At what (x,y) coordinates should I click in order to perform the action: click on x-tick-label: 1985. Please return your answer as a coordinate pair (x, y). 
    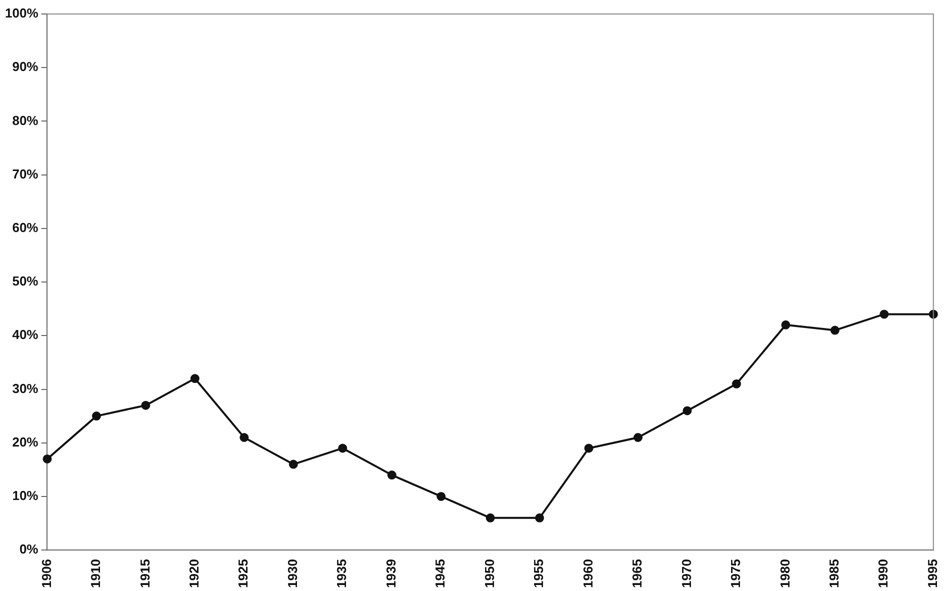
    Looking at the image, I should click on (834, 573).